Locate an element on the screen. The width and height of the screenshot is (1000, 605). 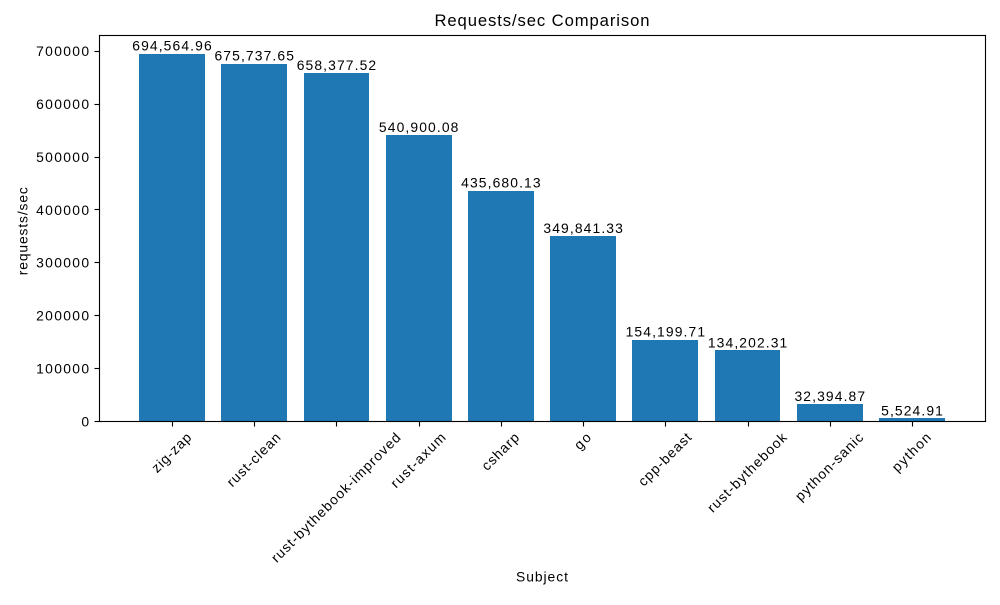
svg-text: 700000 is located at coordinates (63, 51).